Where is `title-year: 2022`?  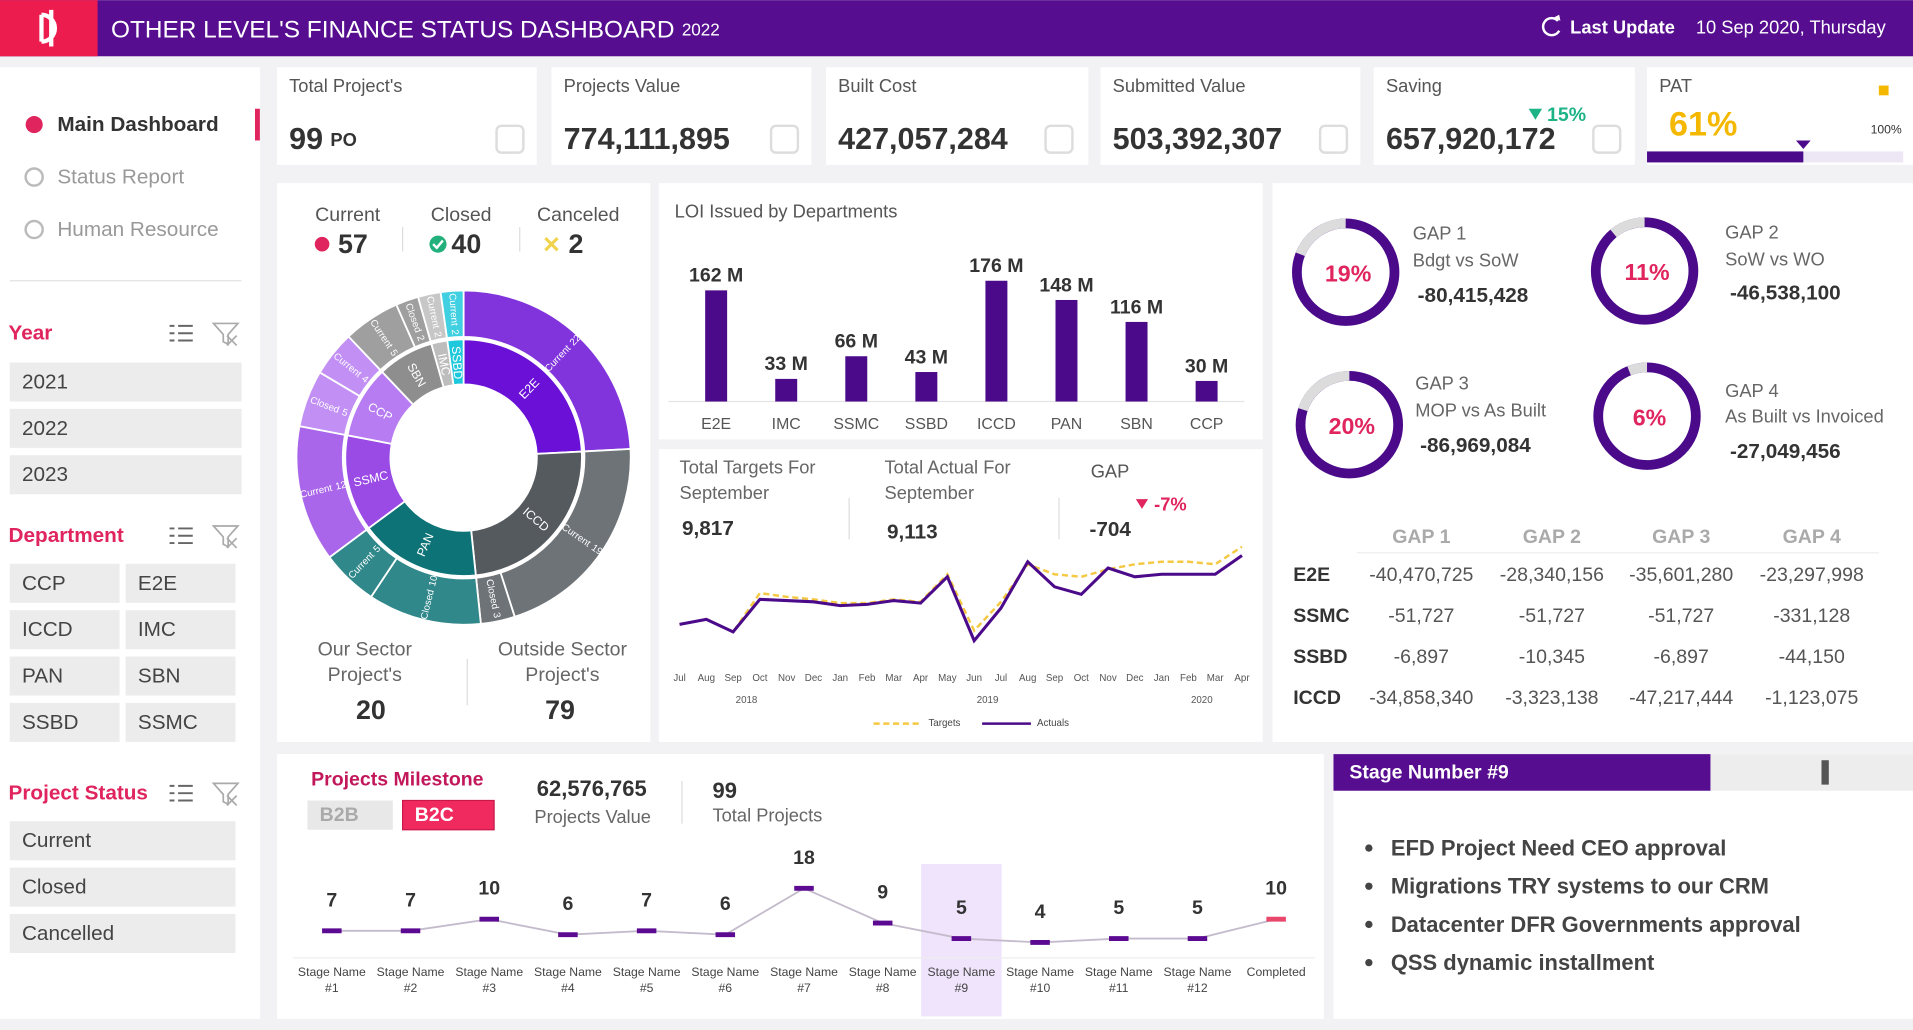
title-year: 2022 is located at coordinates (701, 29).